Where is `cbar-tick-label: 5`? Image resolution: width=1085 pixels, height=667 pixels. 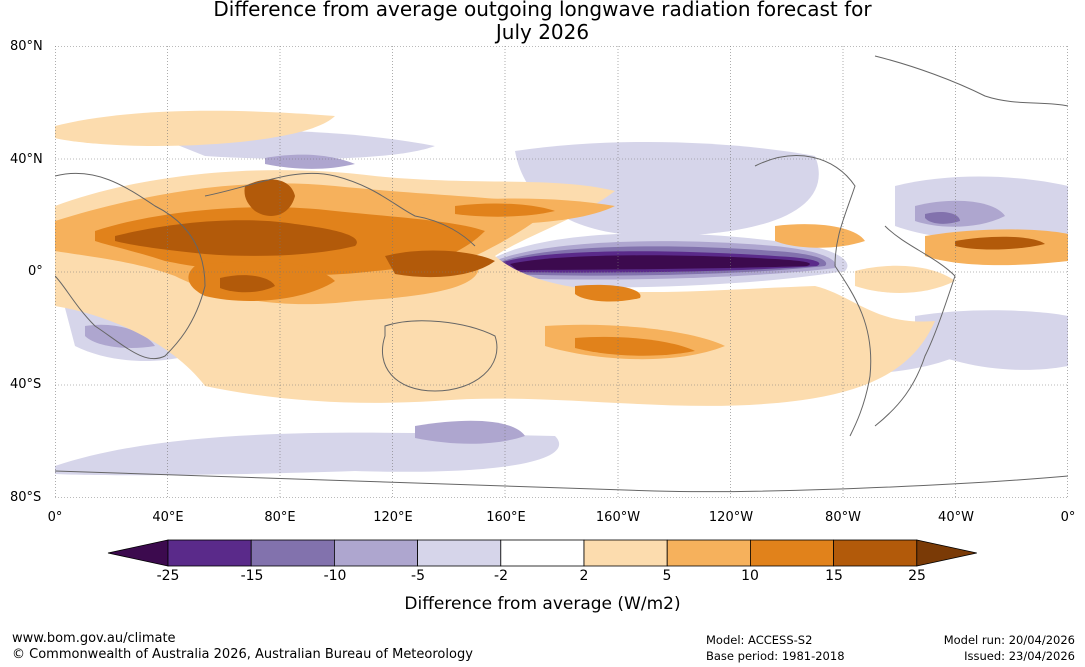
cbar-tick-label: 5 is located at coordinates (667, 576).